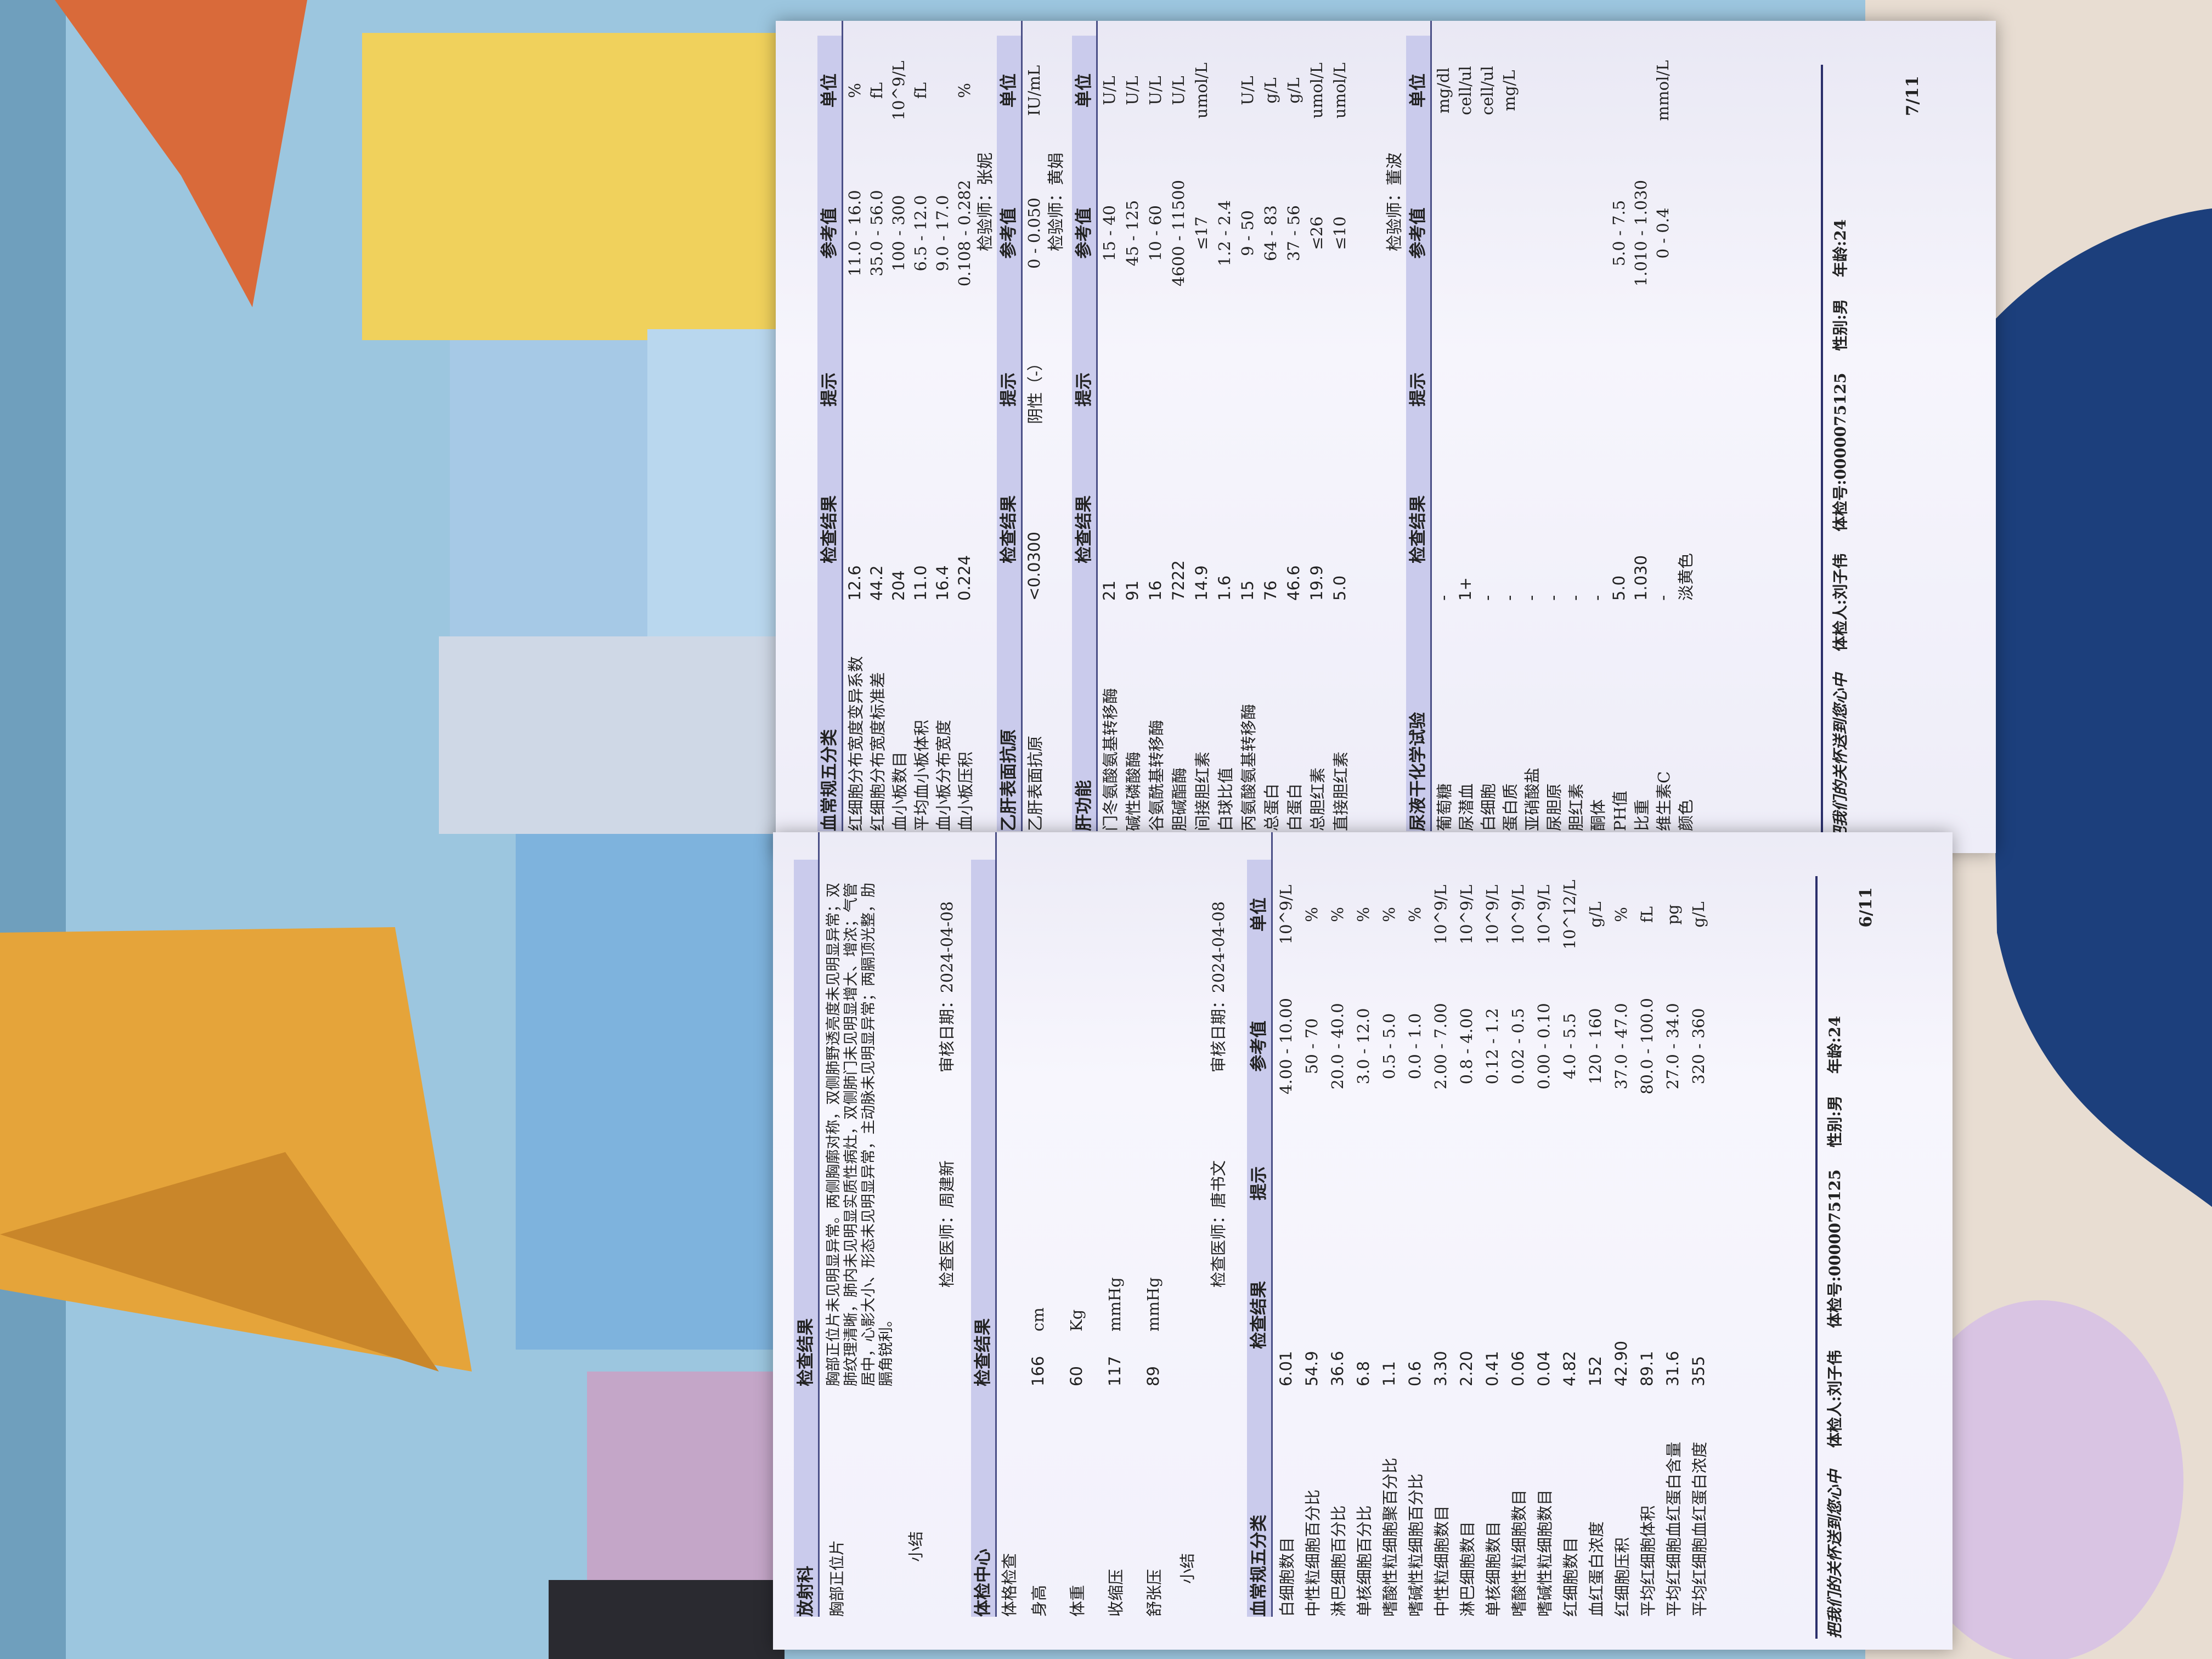 This screenshot has height=1659, width=2212. Describe the element at coordinates (1414, 1224) in the screenshot. I see `table-row: 嗜碱性粒细胞百分比 0.6 0.0 - 1.0%` at that location.